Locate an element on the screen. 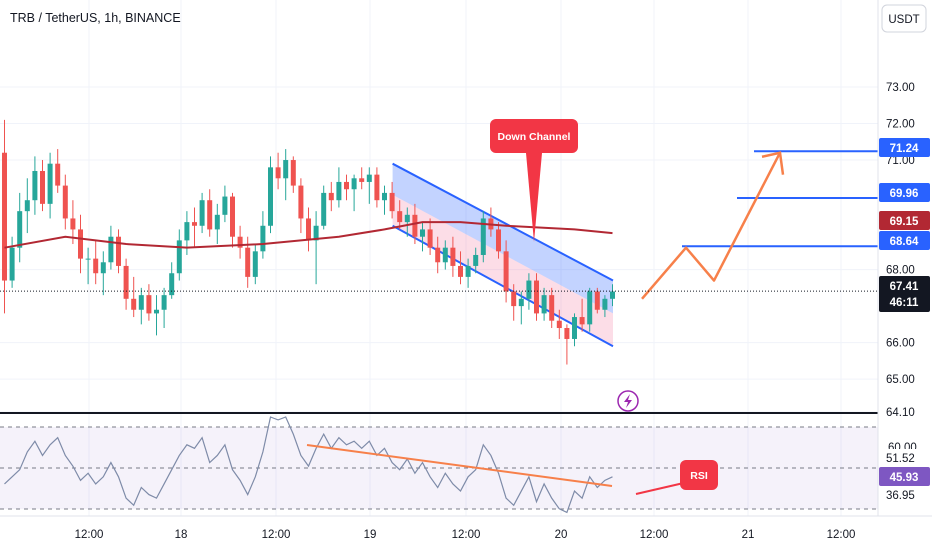 This screenshot has height=550, width=932. lightning-icon is located at coordinates (628, 401).